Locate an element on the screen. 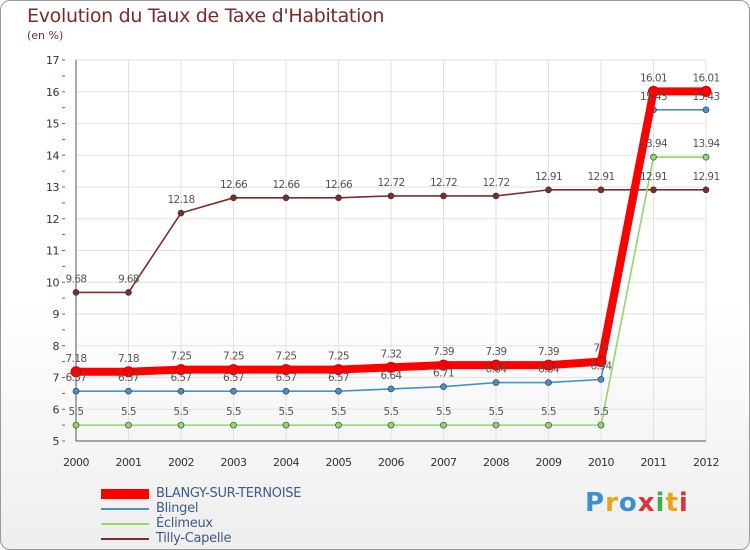 The width and height of the screenshot is (750, 550). y-tick-label: 16 is located at coordinates (52, 92).